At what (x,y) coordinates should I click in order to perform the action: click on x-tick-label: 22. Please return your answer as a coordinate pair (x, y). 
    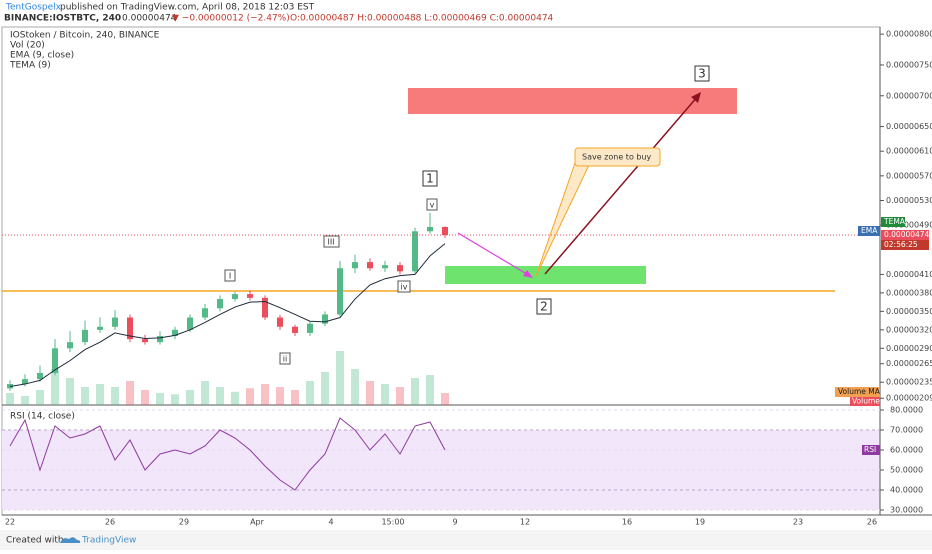
    Looking at the image, I should click on (10, 522).